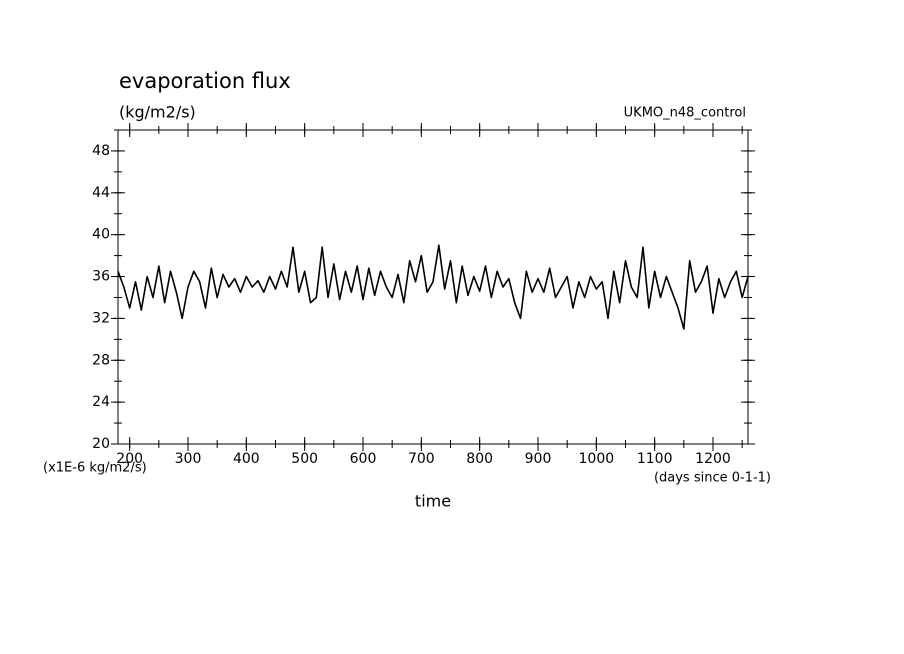  I want to click on x-tick-label: 300, so click(188, 459).